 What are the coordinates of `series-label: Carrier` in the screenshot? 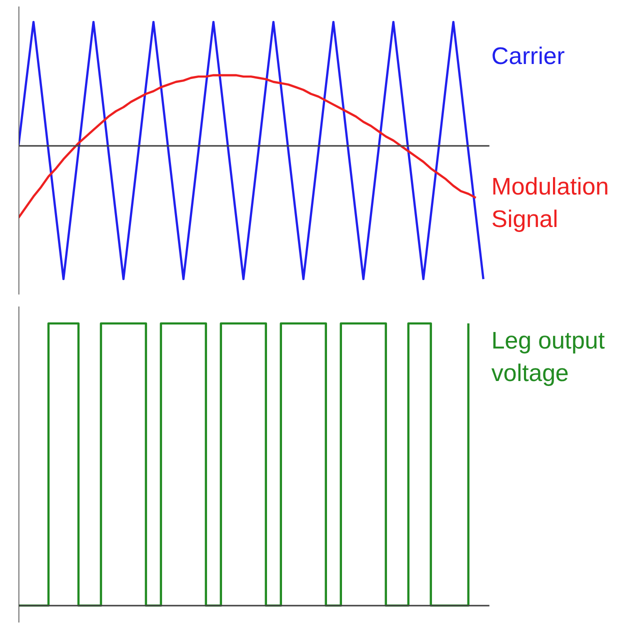 It's located at (528, 56).